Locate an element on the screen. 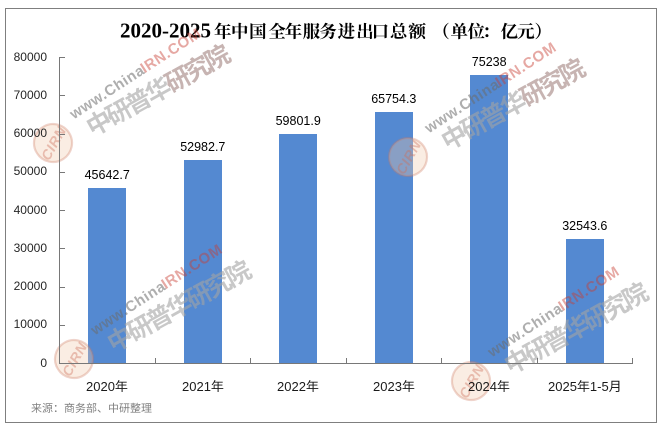 The image size is (664, 433). svg-text: 2022 is located at coordinates (291, 386).